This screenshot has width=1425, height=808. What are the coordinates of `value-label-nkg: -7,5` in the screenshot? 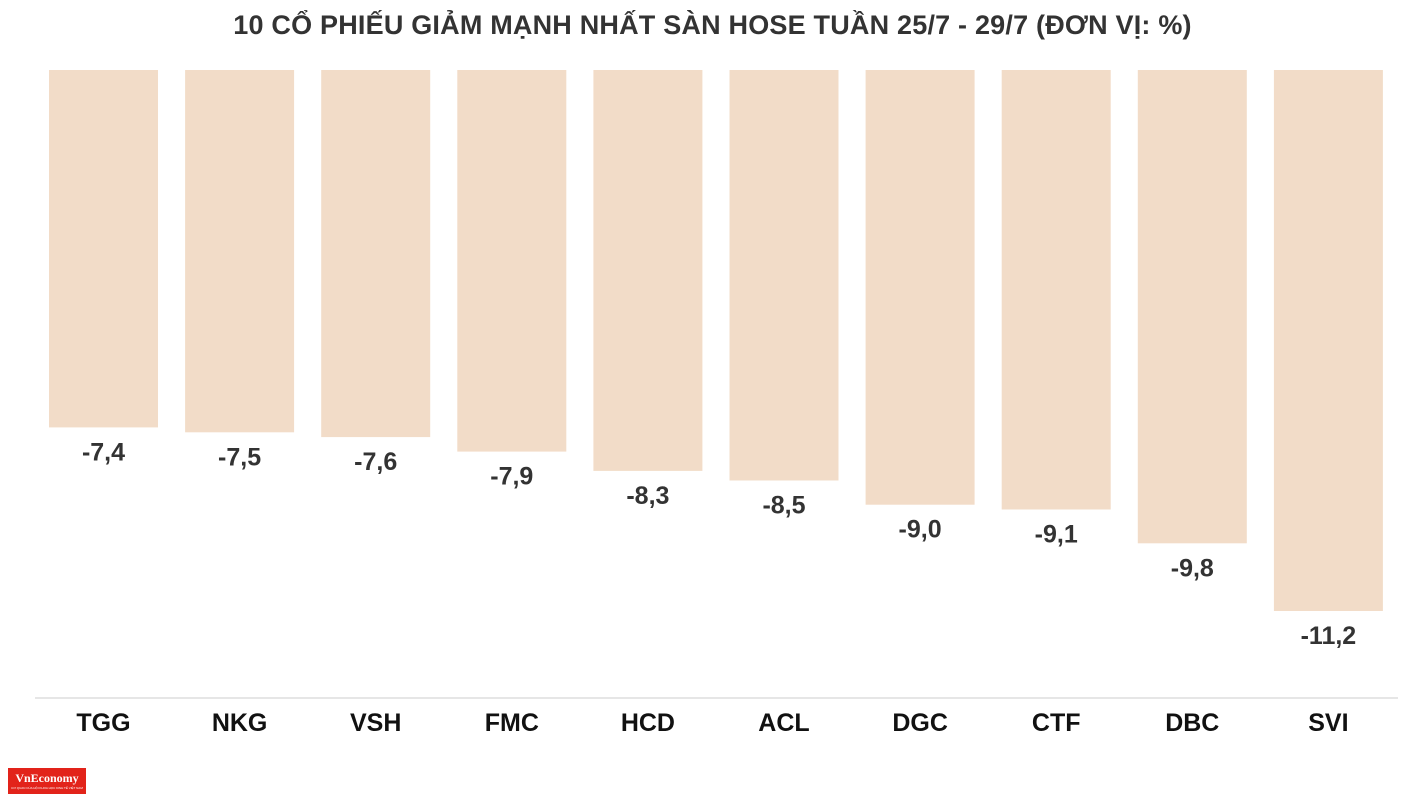 It's located at (239, 457).